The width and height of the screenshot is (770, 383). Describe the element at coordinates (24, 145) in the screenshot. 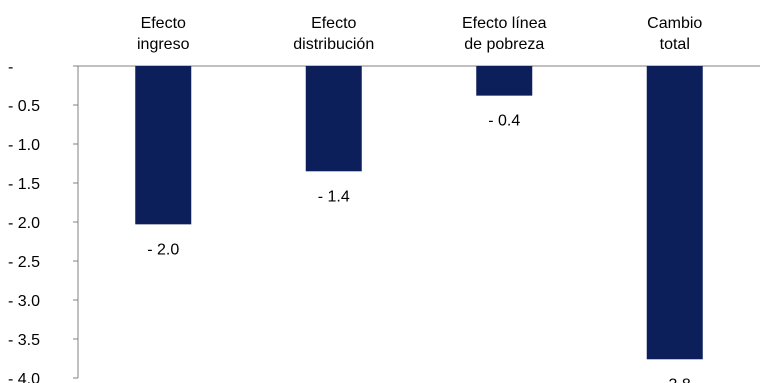

I see `y-tick-label: - 1.0` at that location.